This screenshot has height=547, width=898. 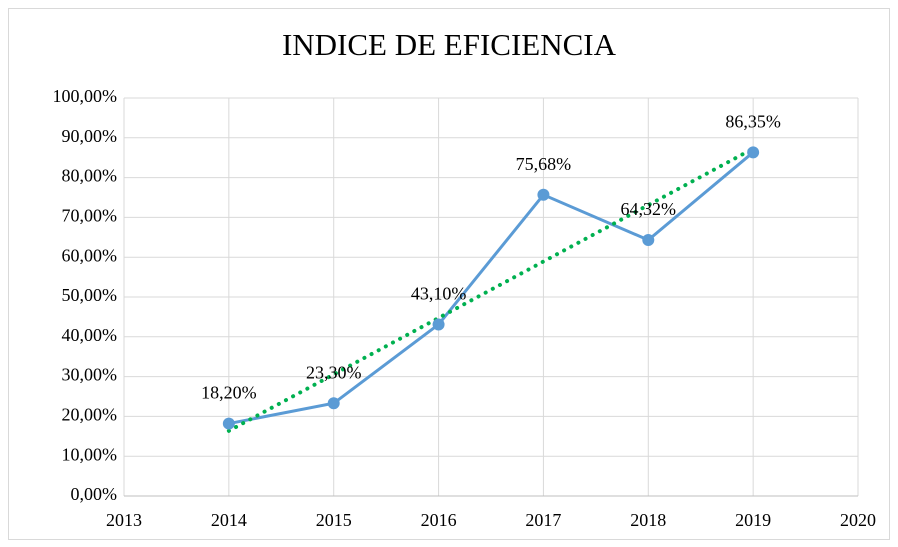 I want to click on data-label: 86,35%, so click(x=753, y=121).